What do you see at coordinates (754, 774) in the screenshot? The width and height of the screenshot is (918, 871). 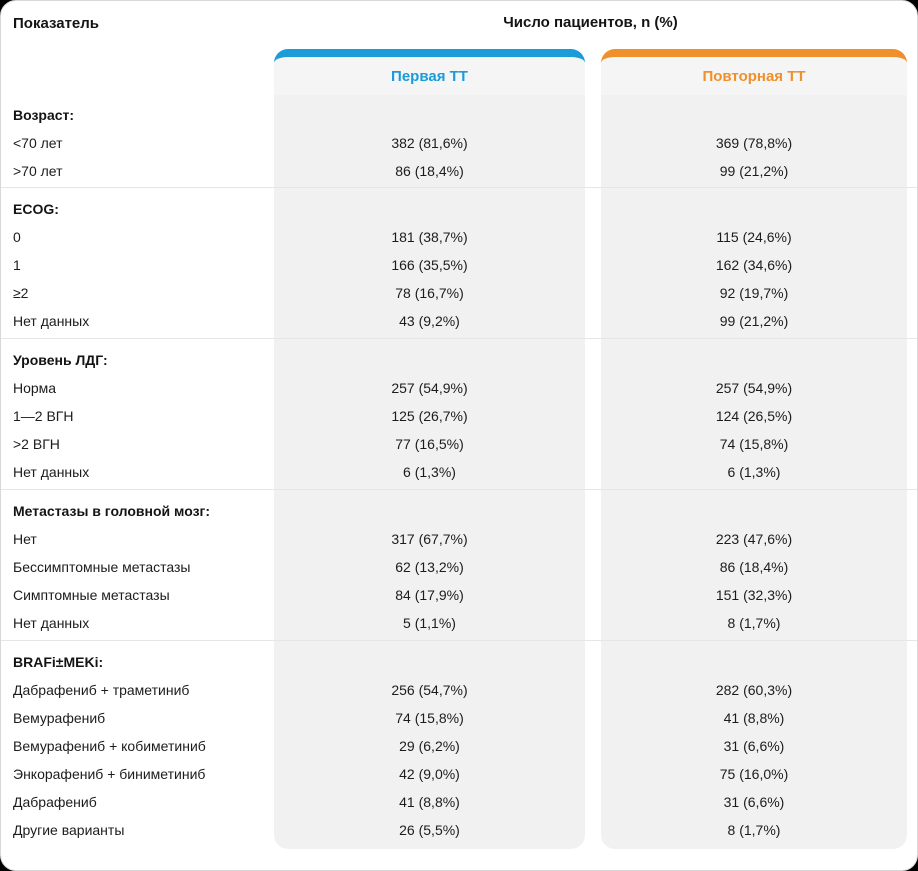 I see `value-repeat-tt: 75 (16,0%)` at bounding box center [754, 774].